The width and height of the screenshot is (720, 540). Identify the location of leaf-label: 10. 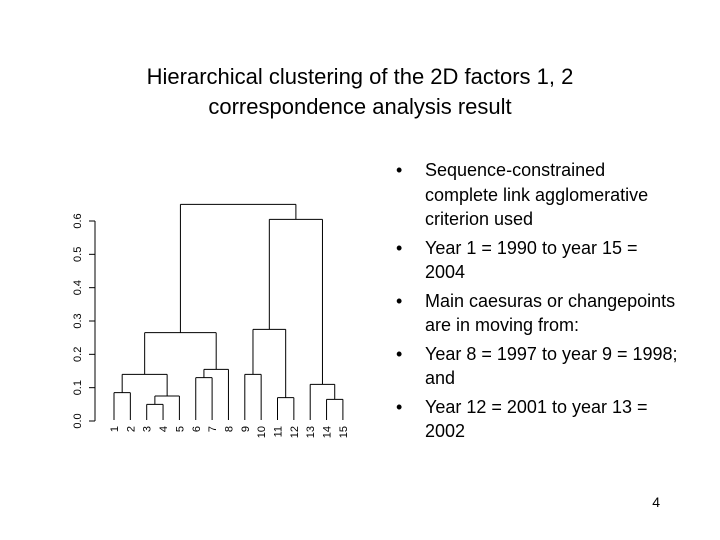
(262, 432).